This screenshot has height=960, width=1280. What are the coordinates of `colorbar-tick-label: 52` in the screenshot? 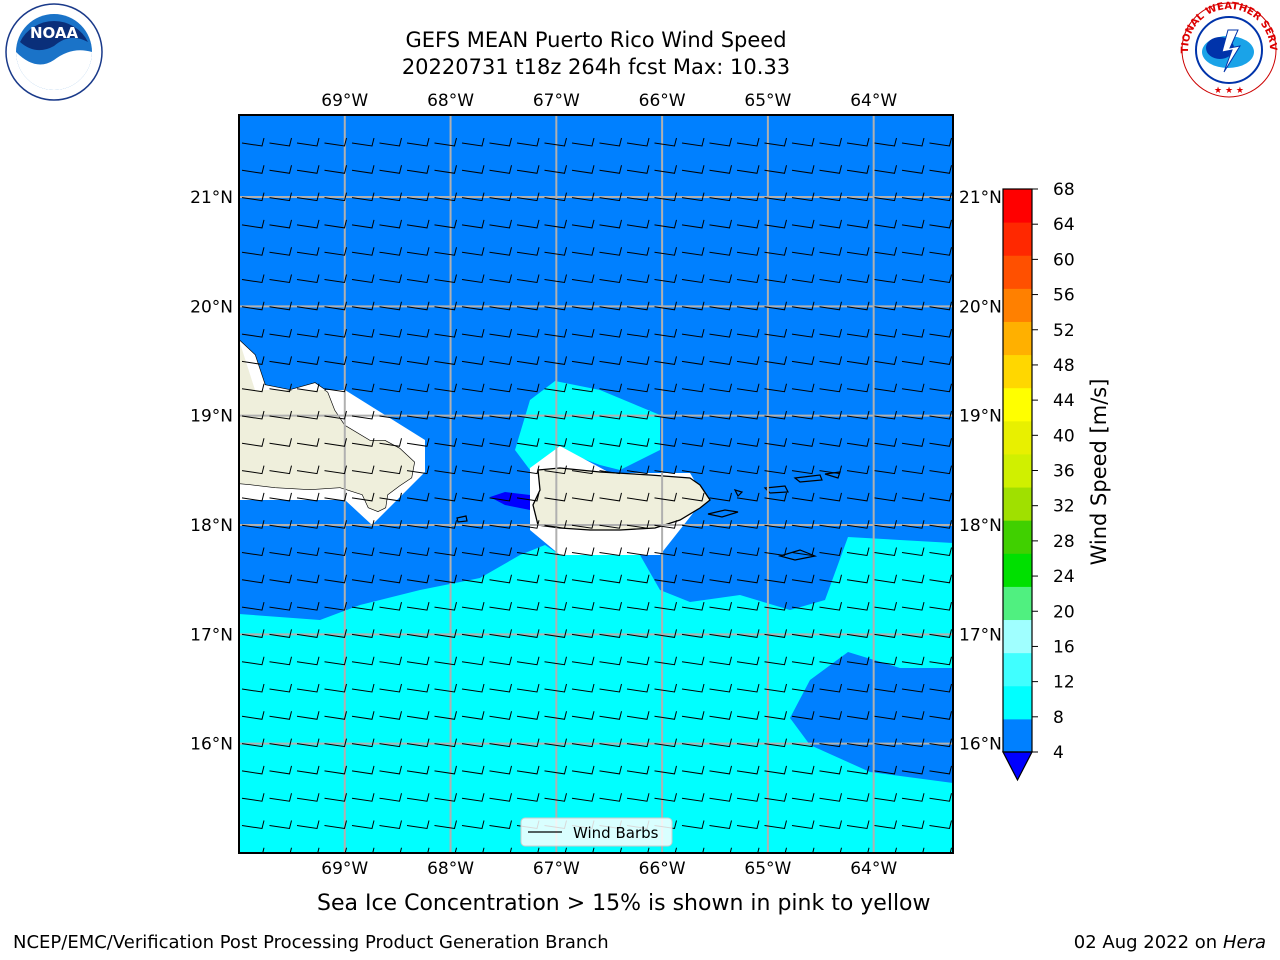 It's located at (1064, 331).